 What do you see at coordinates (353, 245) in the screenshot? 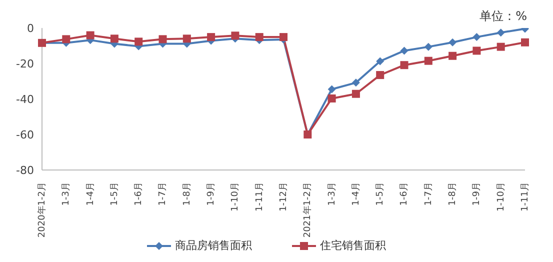
I see `legend-label: 住宅销售面积` at bounding box center [353, 245].